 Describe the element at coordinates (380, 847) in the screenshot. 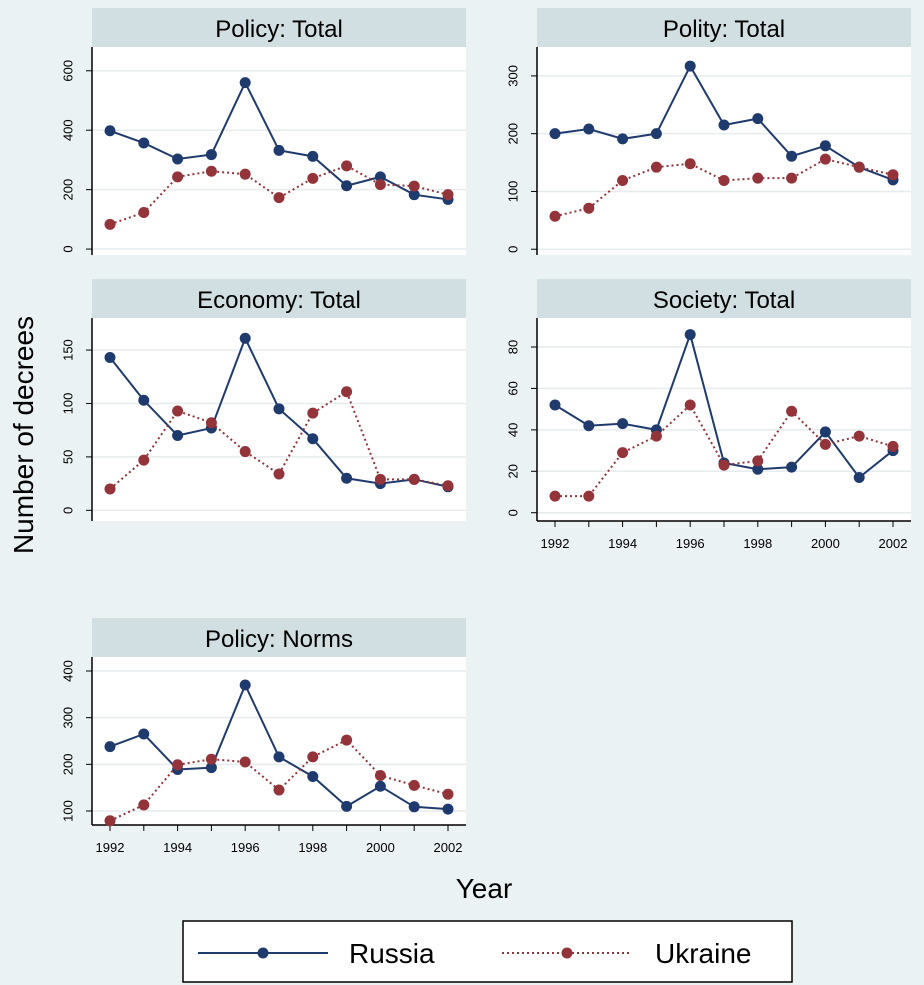

I see `x-tick-label: 2000` at that location.